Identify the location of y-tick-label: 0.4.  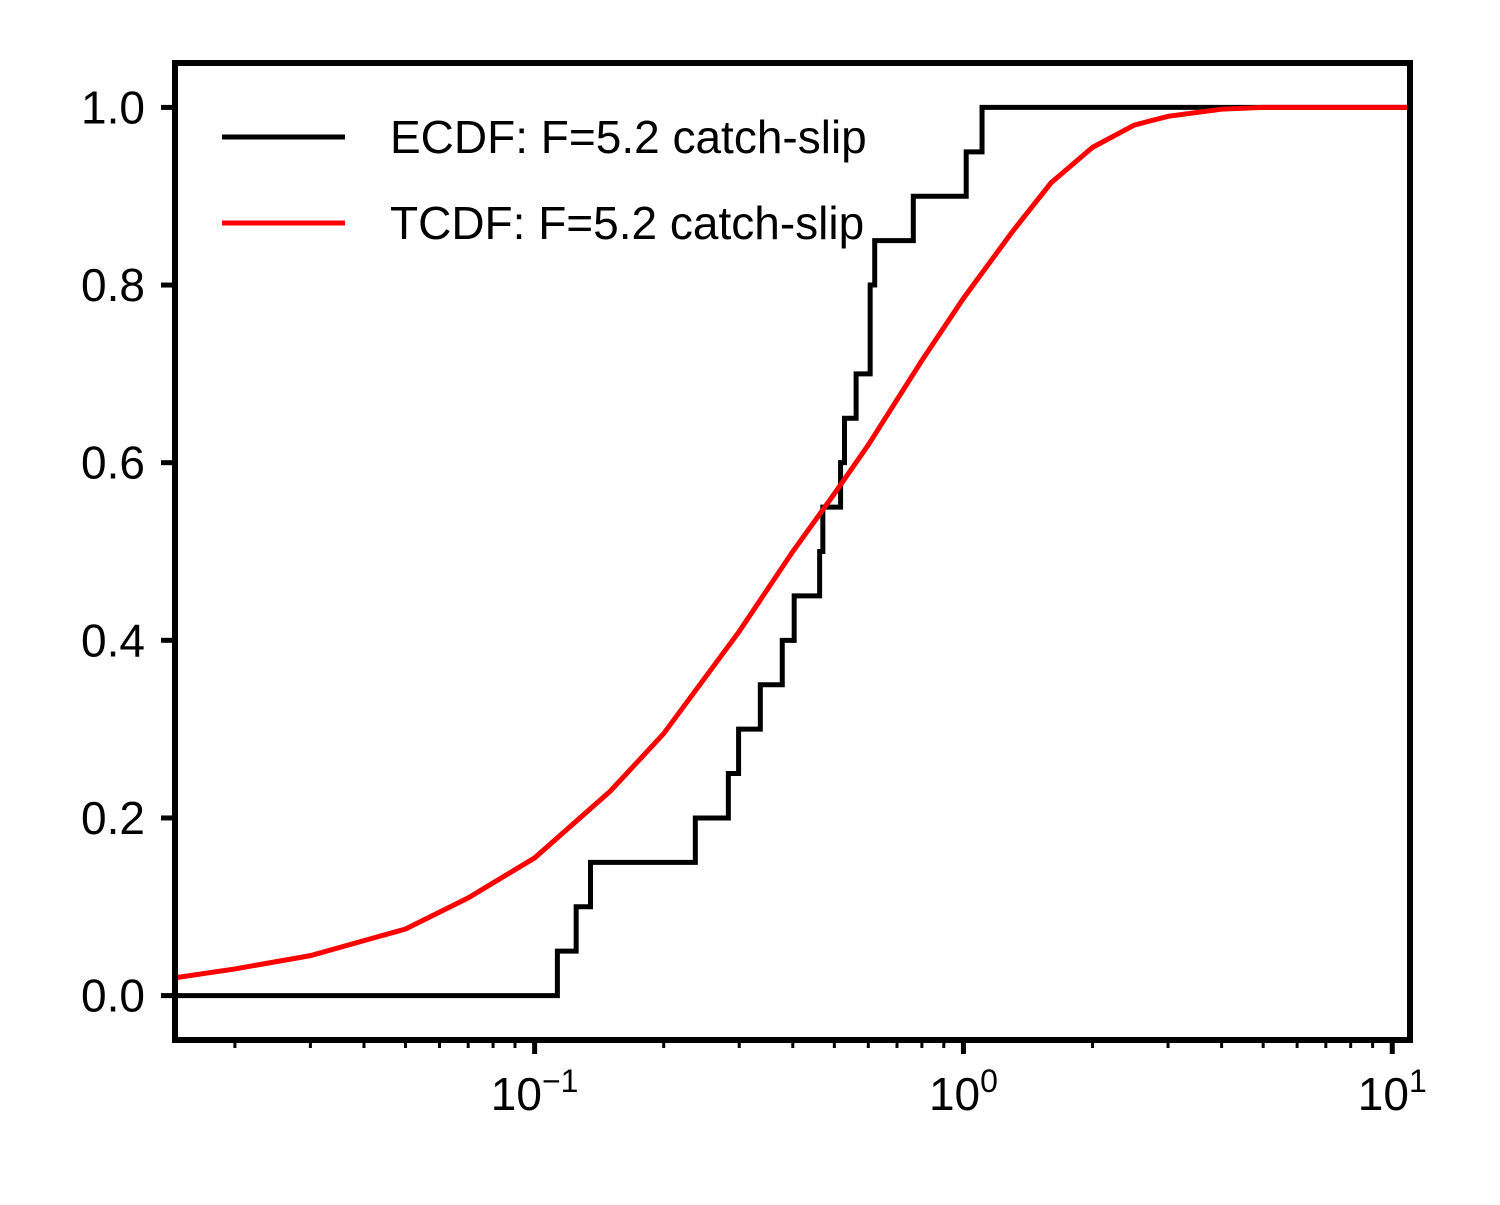
(113, 640).